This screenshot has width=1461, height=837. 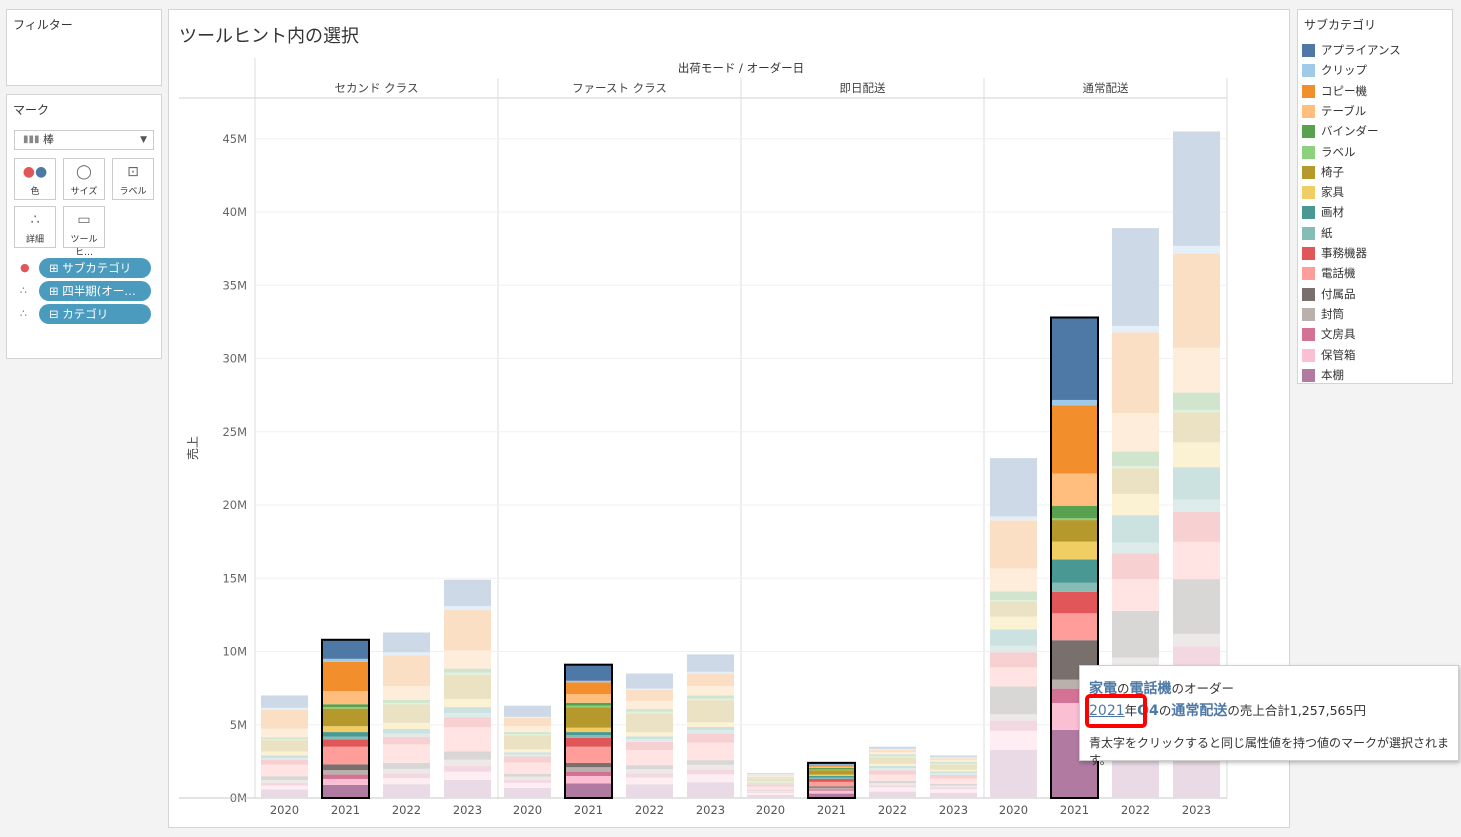 I want to click on tooltip-category-link: 家電, so click(x=1103, y=689).